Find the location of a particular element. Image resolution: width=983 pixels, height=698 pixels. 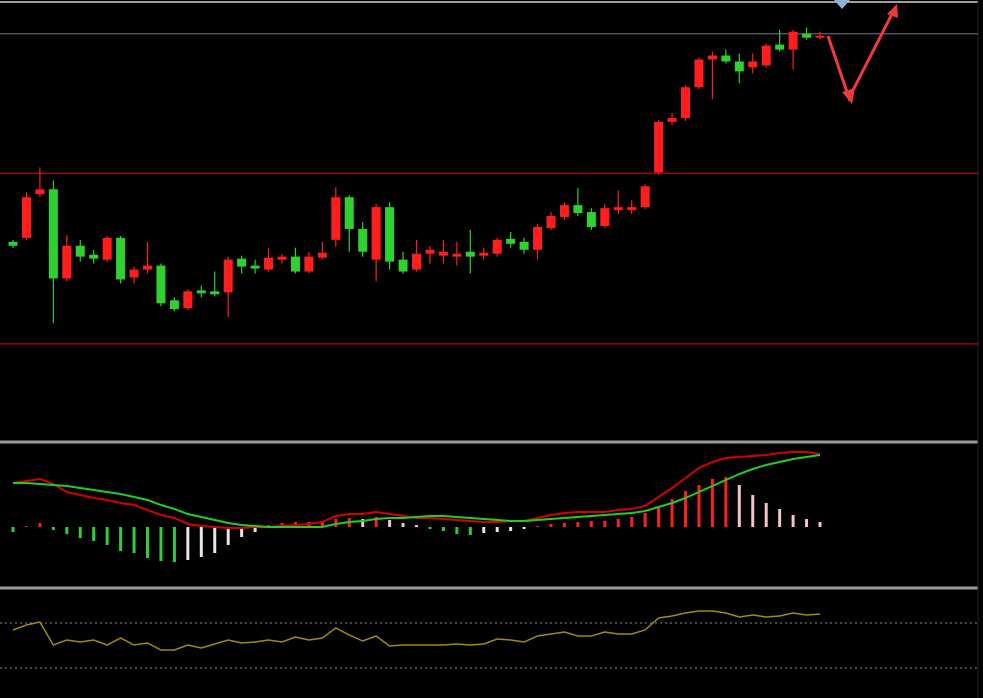

annotation-arrow is located at coordinates (862, 54).